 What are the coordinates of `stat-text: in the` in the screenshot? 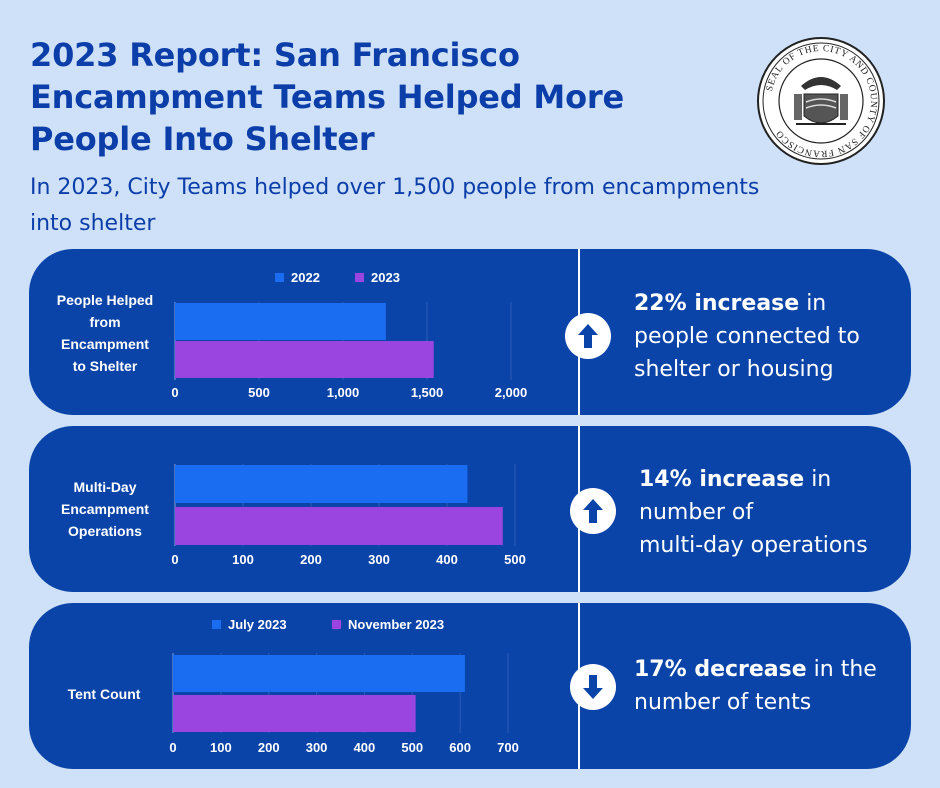 It's located at (841, 669).